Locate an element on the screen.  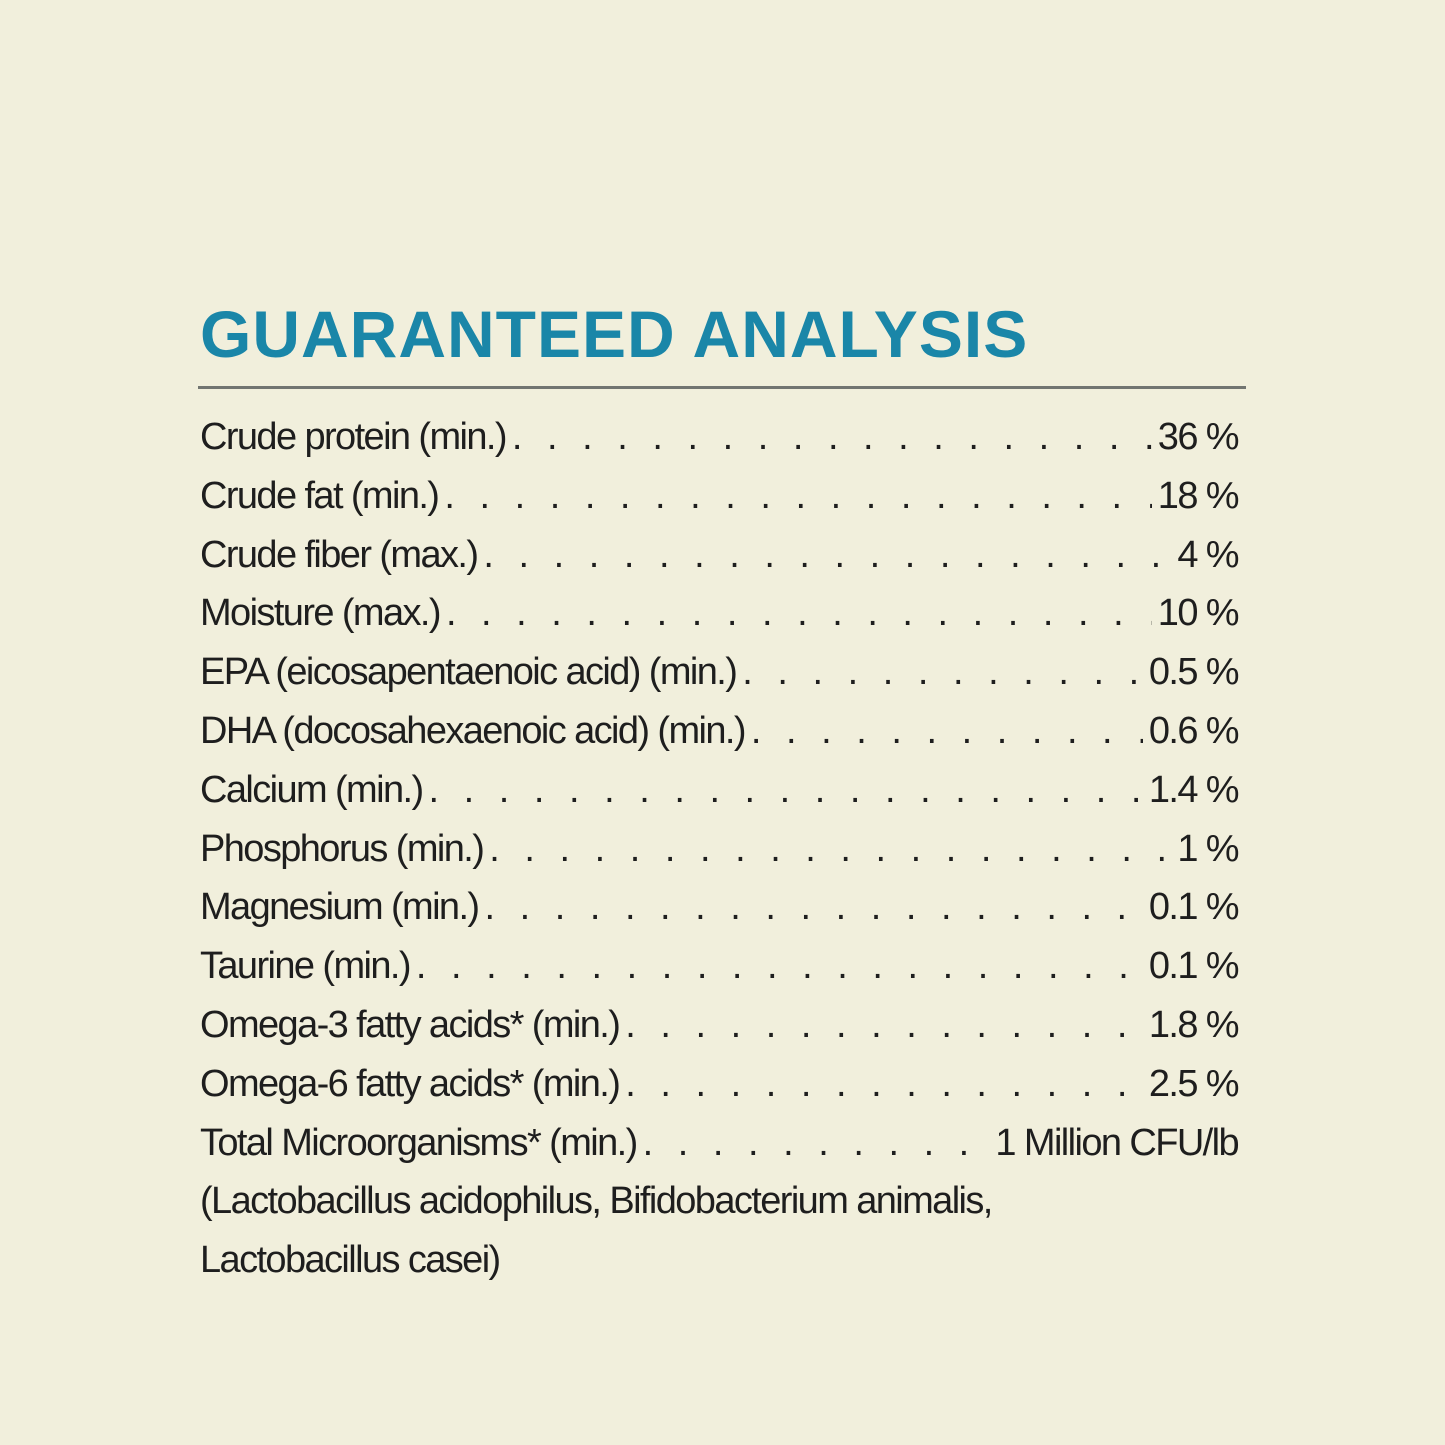
analysis-row: Magnesium (min.) 0.1 % is located at coordinates (720, 907).